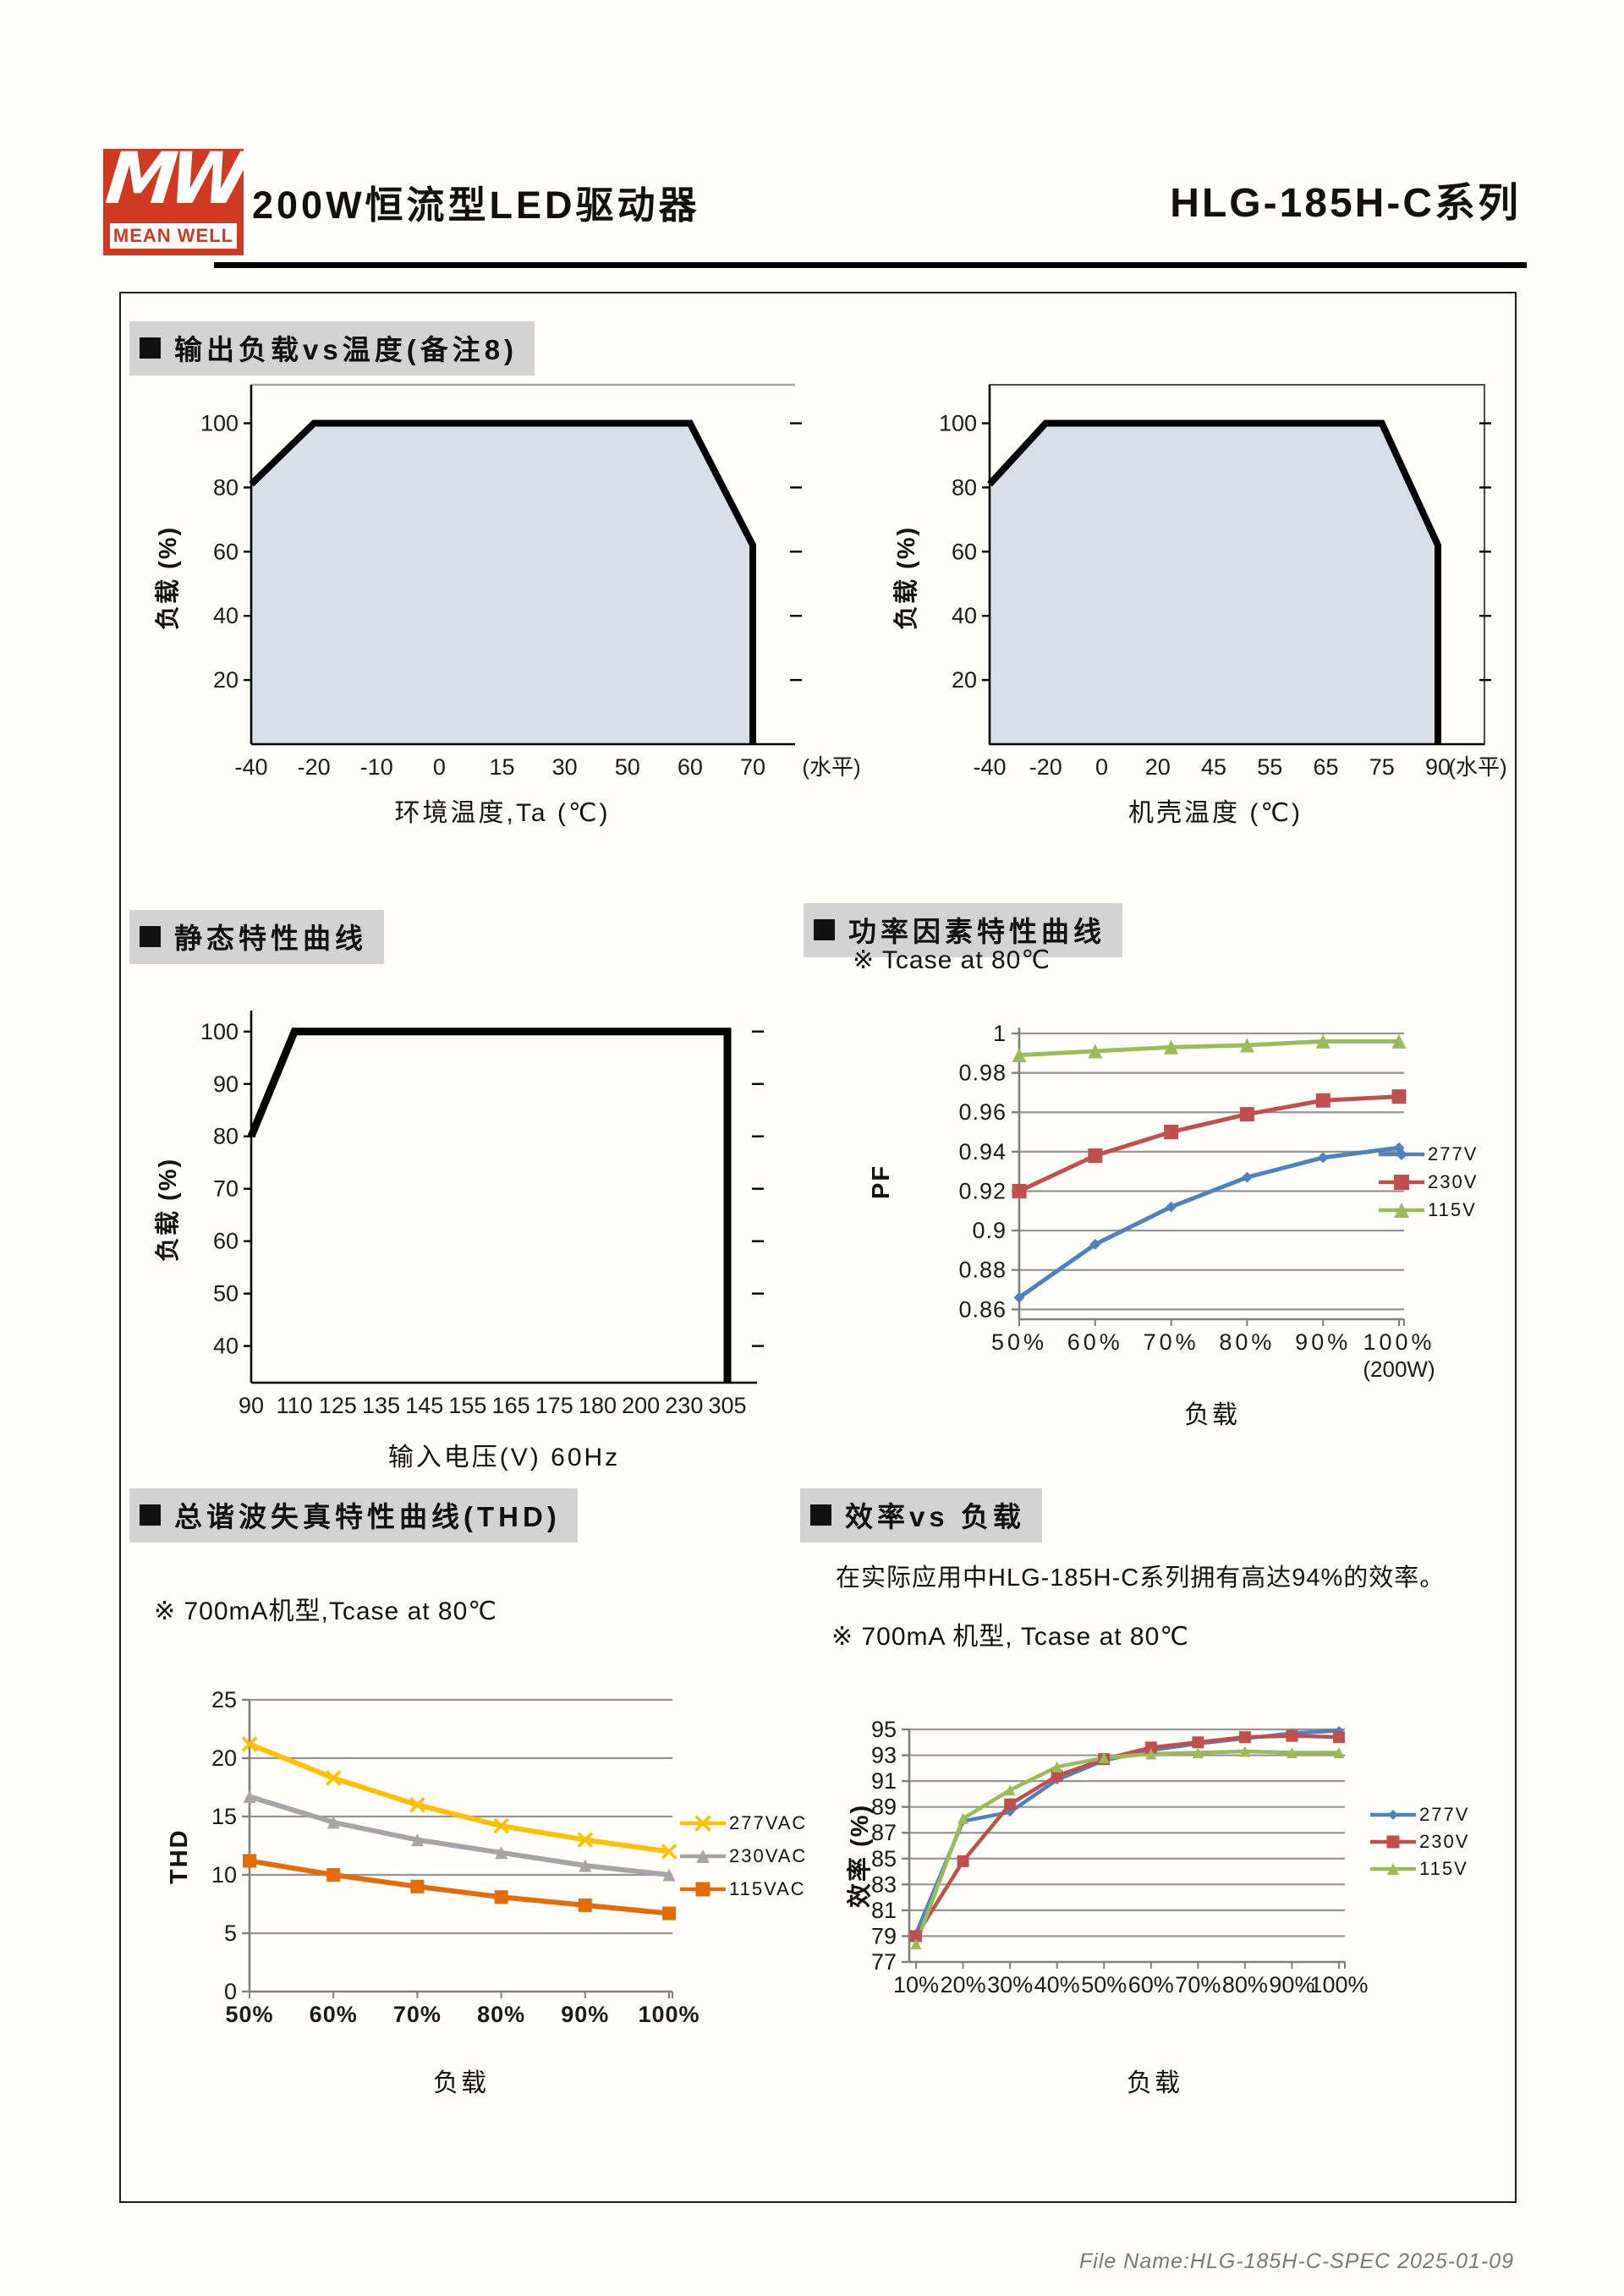 Image resolution: width=1624 pixels, height=2296 pixels. What do you see at coordinates (1382, 767) in the screenshot?
I see `svg-text: 75` at bounding box center [1382, 767].